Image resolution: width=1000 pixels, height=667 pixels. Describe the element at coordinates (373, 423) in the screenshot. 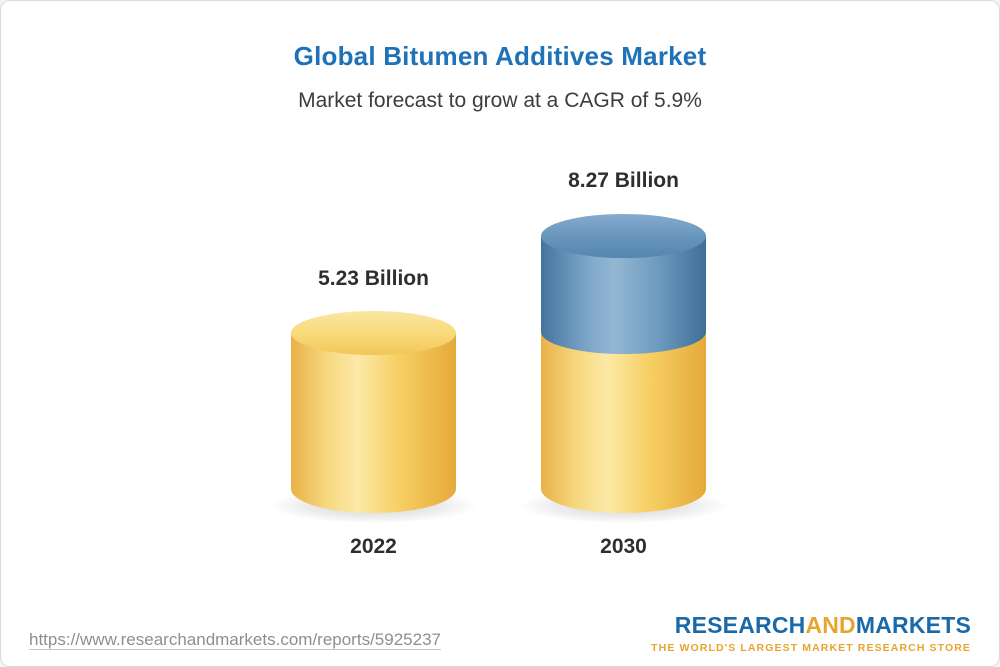

I see `bar-2022-cylinder-body` at that location.